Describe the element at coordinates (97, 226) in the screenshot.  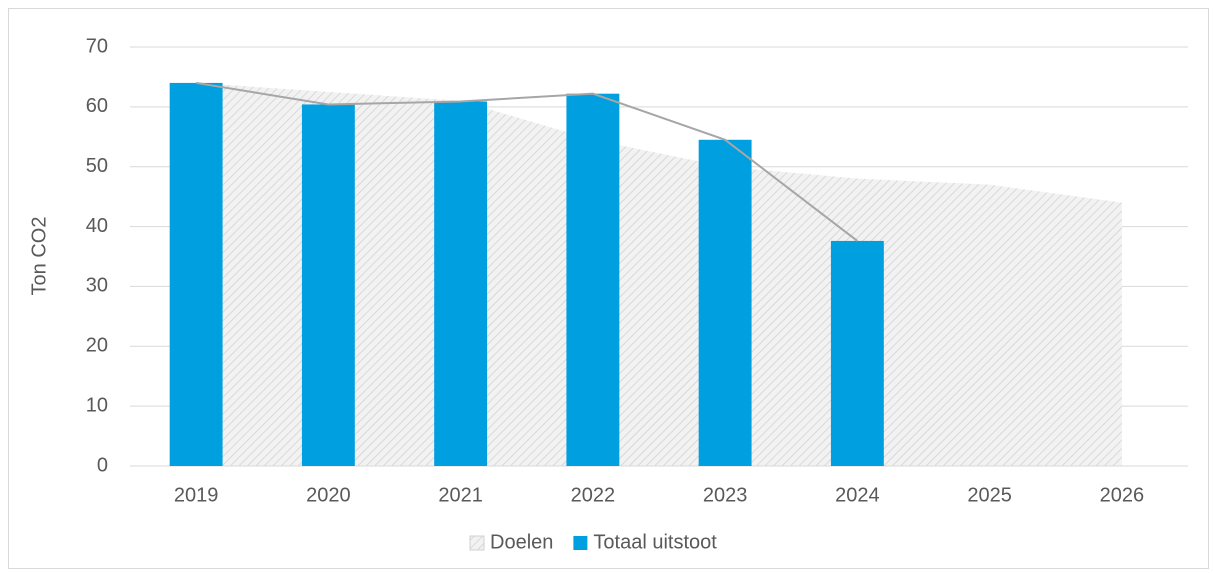
I see `y-tick-label: 40` at that location.